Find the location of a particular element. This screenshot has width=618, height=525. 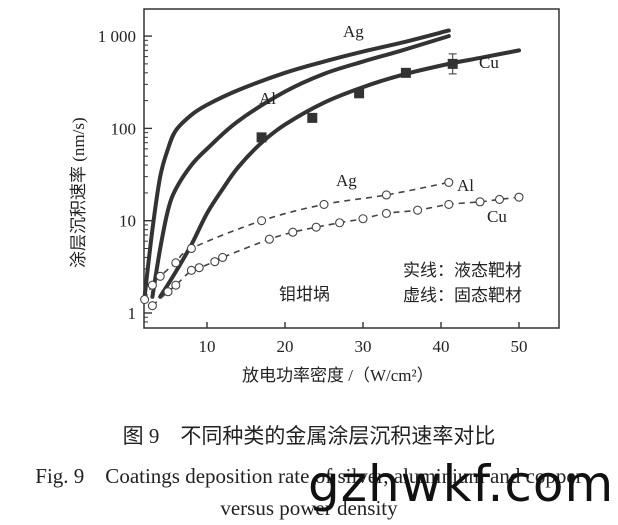

figure-caption-chinese: 图 9 不同种类的金属涂层沉积速率对比 is located at coordinates (309, 436).